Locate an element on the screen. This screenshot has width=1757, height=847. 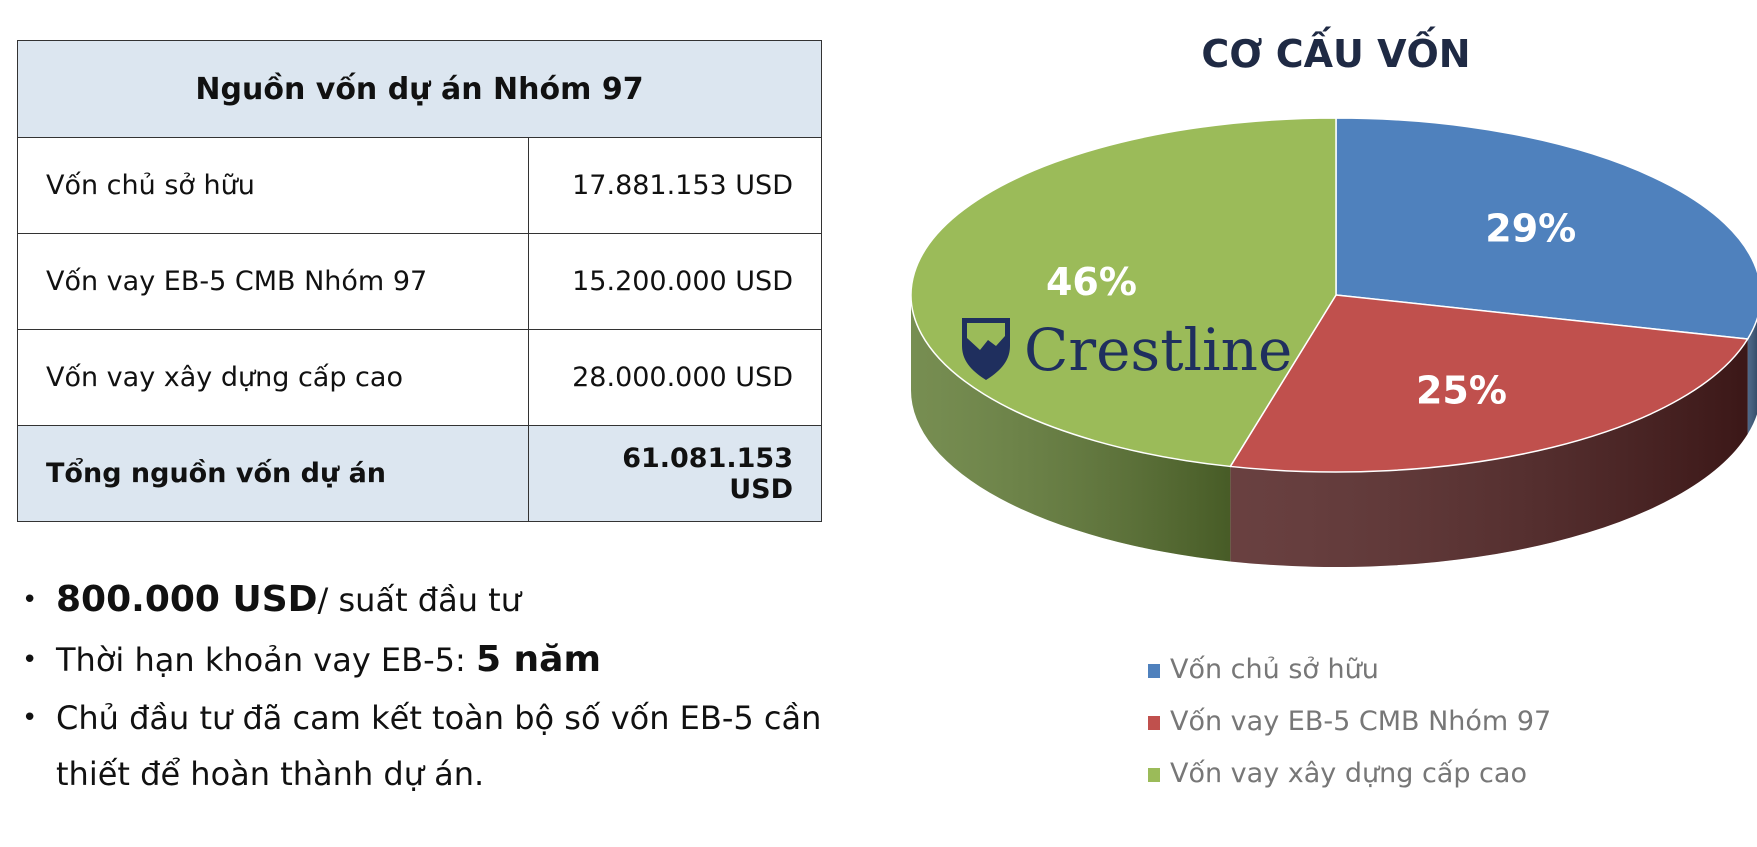
row-label: Vốn vay EB-5 CMB Nhóm 97 is located at coordinates (273, 281).